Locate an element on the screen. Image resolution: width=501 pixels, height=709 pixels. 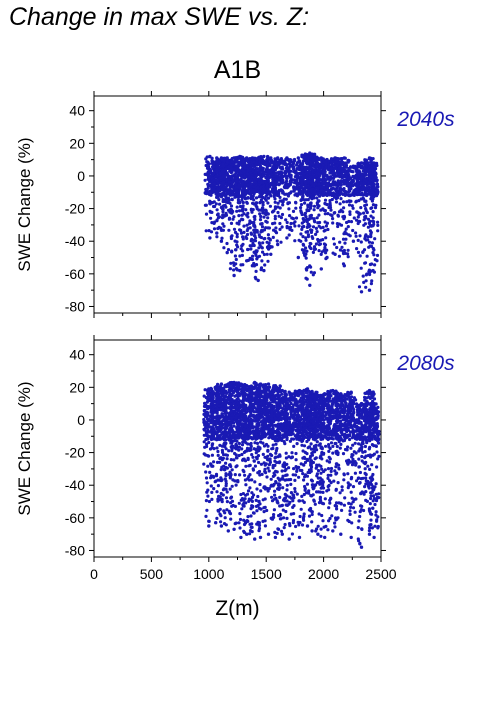
y-tick-label: 0 is located at coordinates (81, 176).